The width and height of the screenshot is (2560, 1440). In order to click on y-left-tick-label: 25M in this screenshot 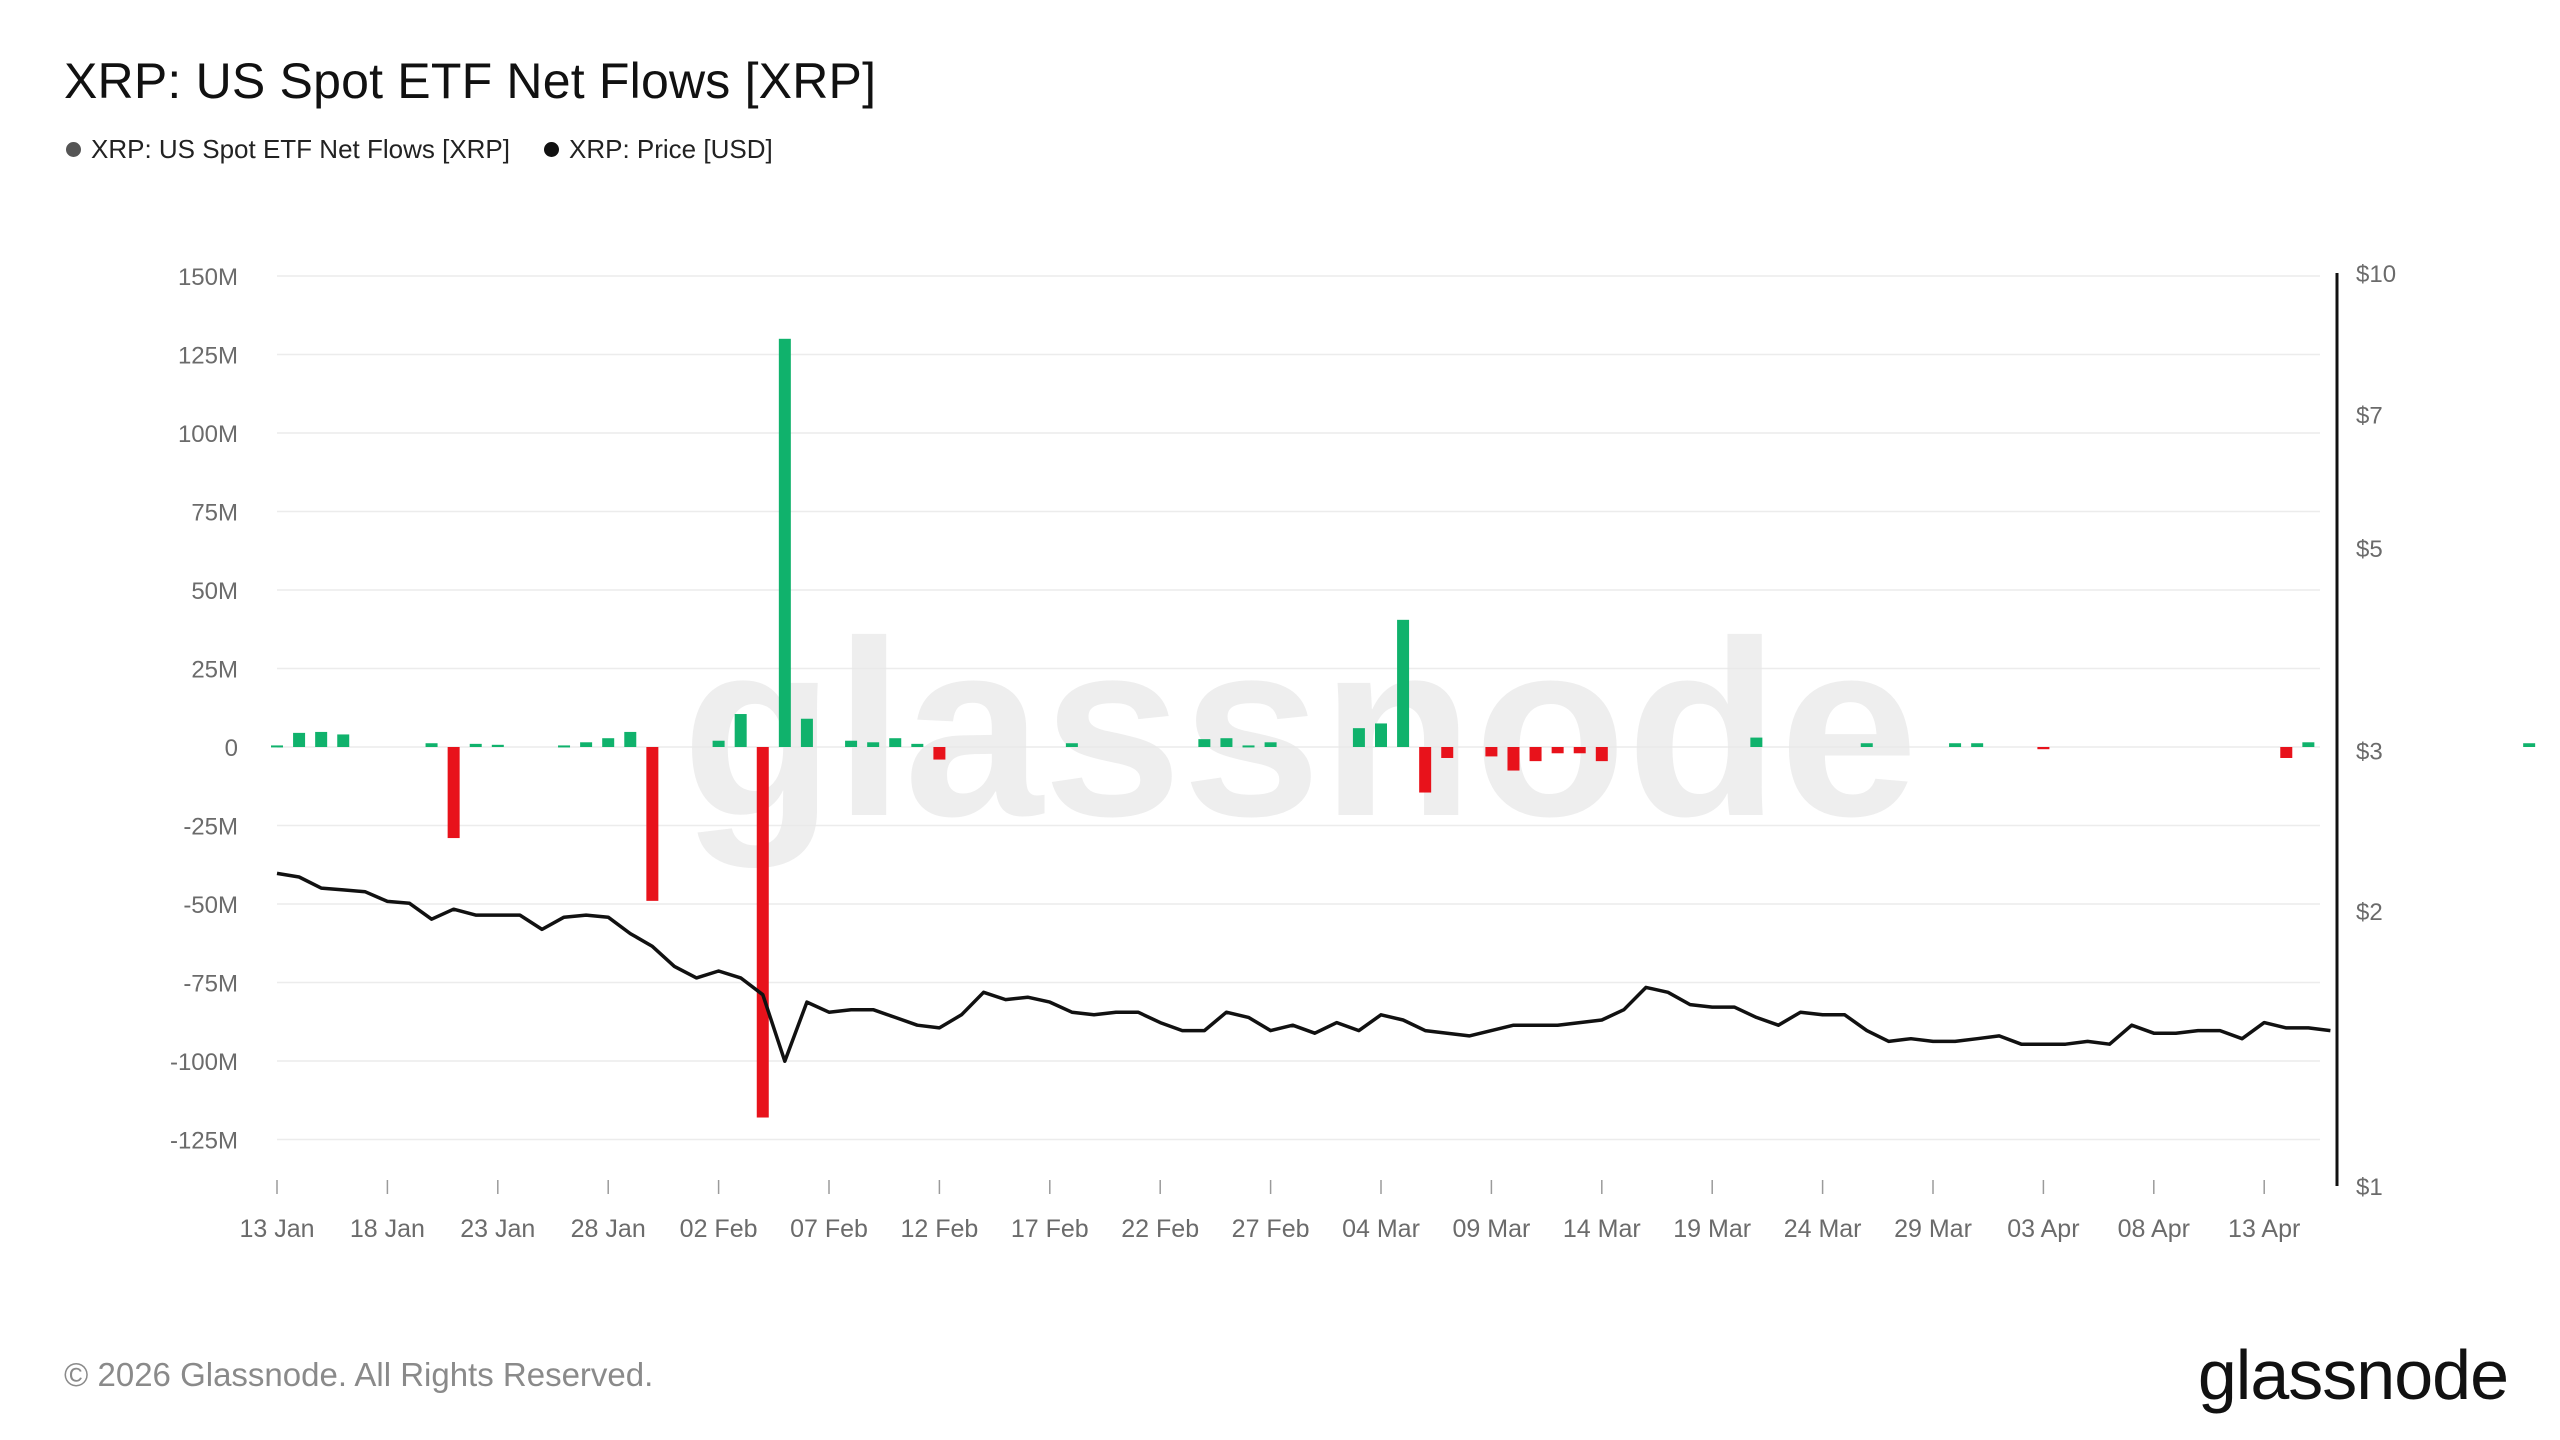, I will do `click(214, 670)`.